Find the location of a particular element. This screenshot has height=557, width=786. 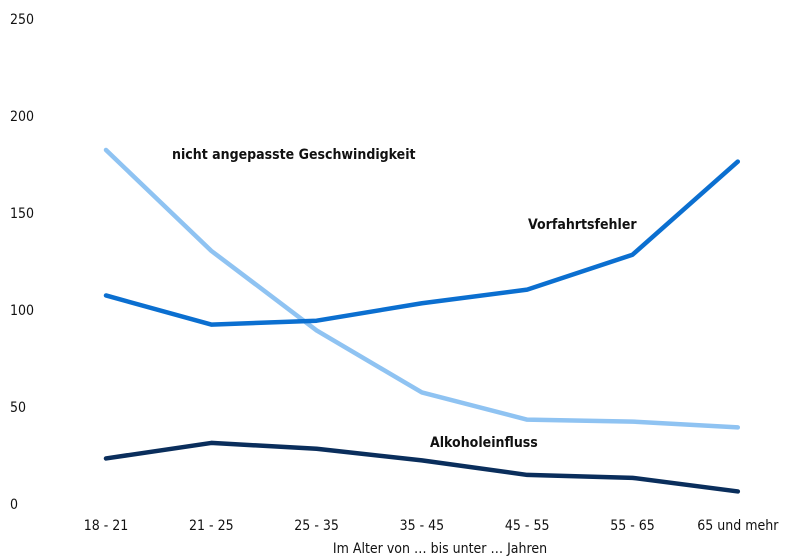

y-tick-label: 0 is located at coordinates (14, 505).